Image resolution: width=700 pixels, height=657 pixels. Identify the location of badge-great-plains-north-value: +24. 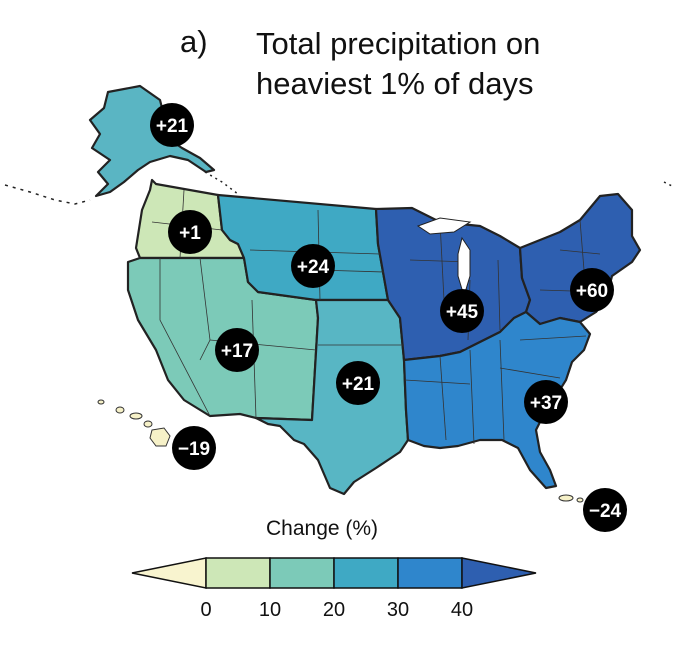
(313, 267).